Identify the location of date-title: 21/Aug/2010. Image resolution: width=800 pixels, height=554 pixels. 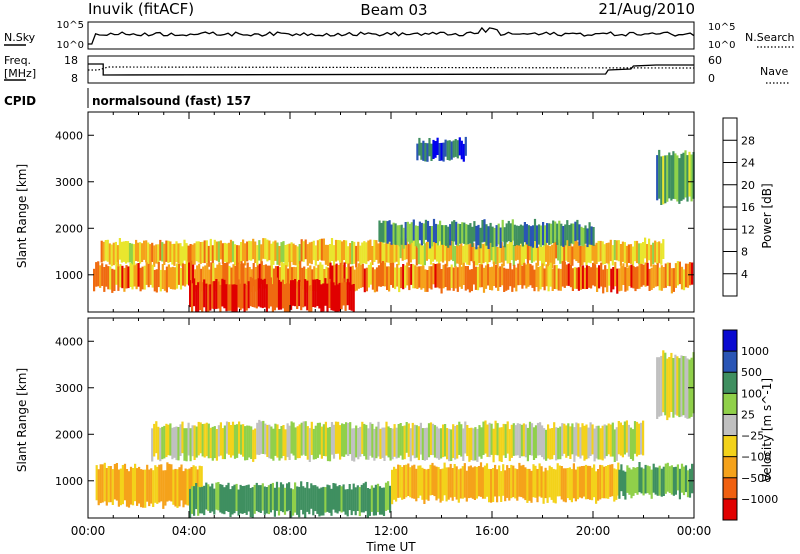
(646, 9).